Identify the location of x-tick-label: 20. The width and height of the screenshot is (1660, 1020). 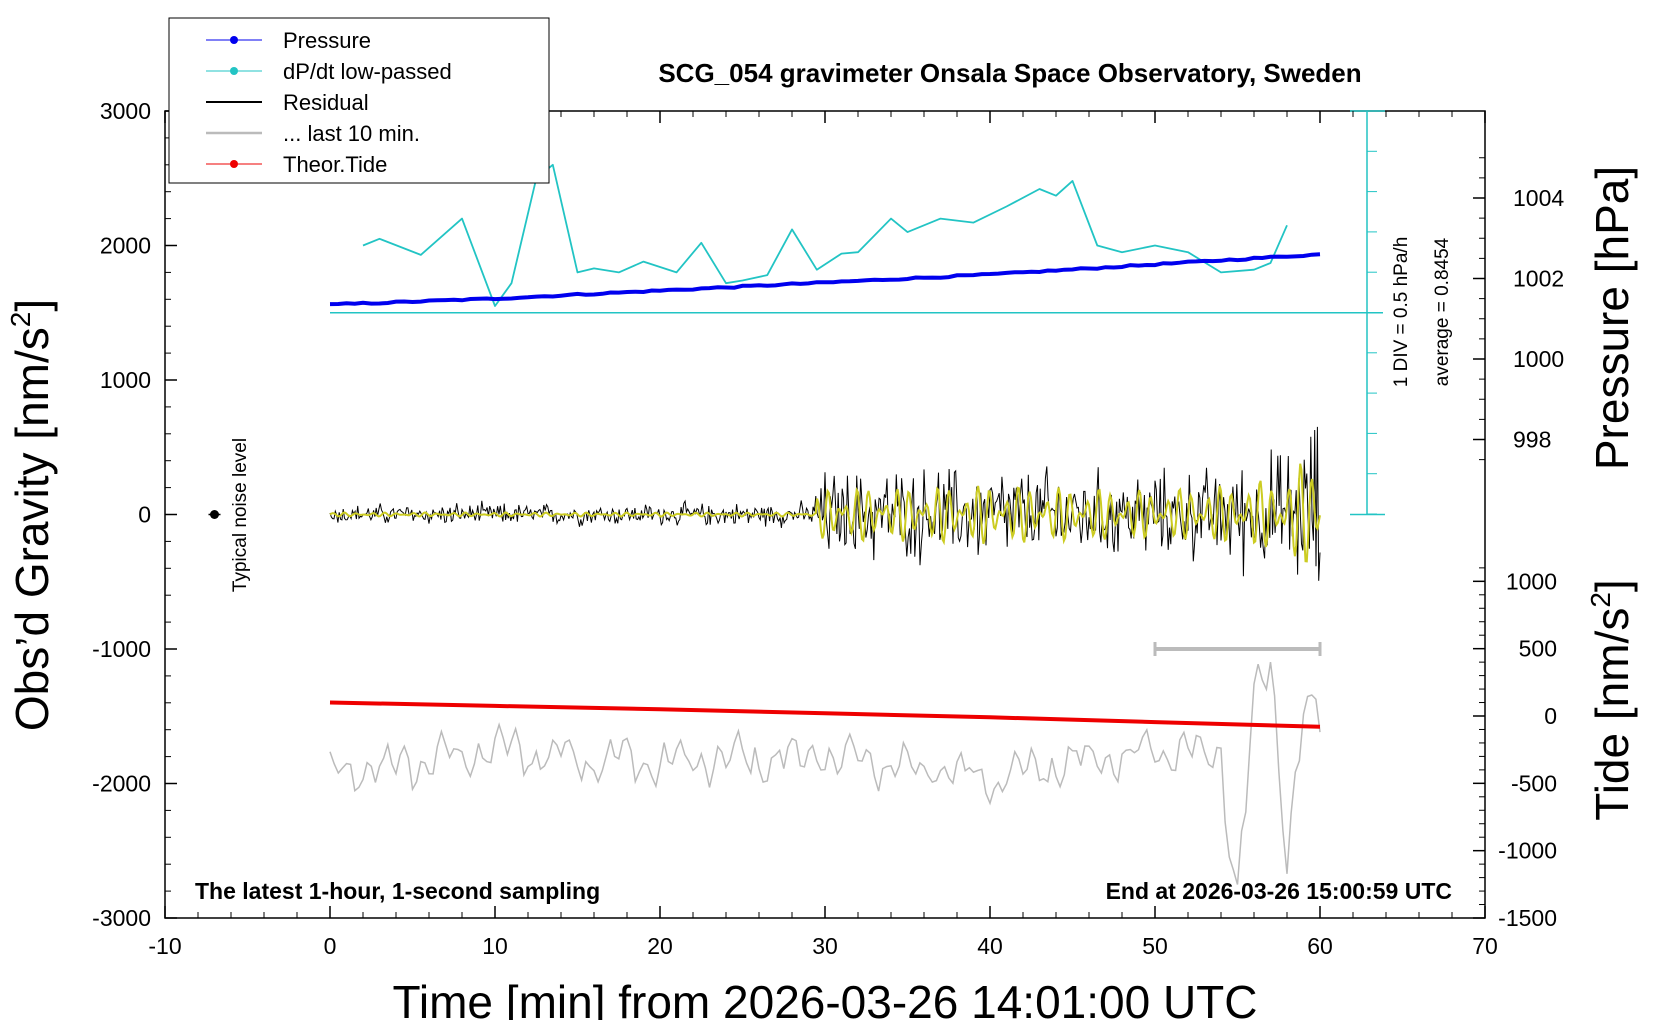
(660, 946).